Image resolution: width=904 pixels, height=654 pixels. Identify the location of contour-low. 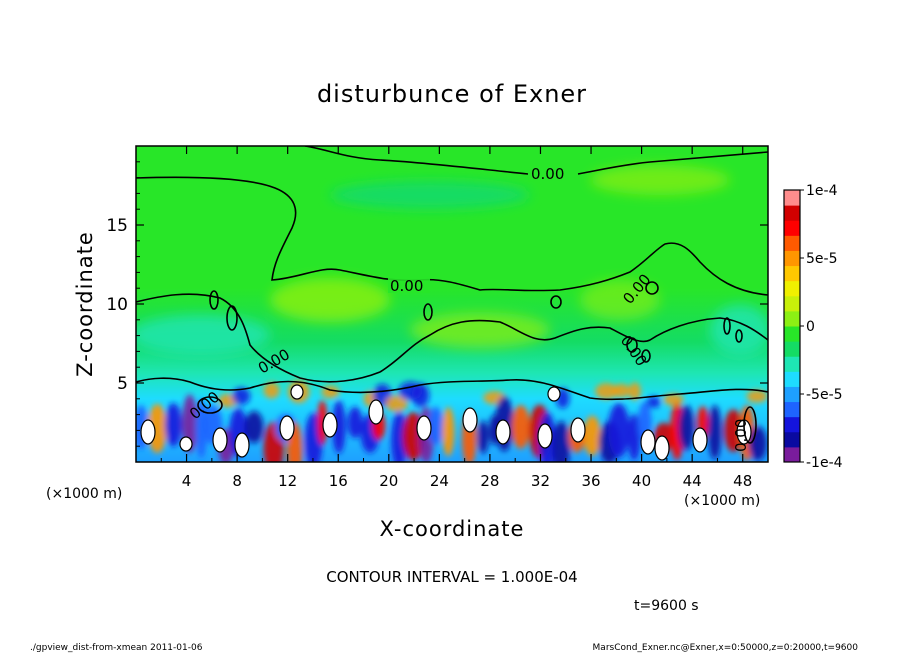
(452, 389).